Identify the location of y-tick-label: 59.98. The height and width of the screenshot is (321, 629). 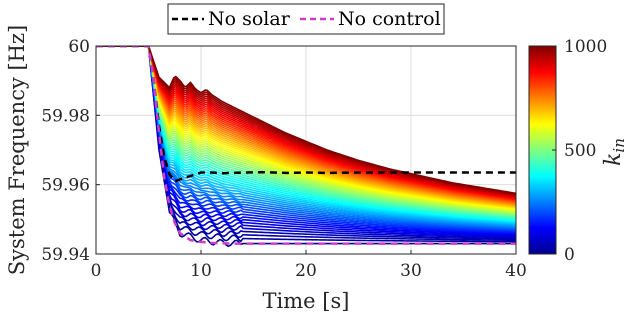
(65, 116).